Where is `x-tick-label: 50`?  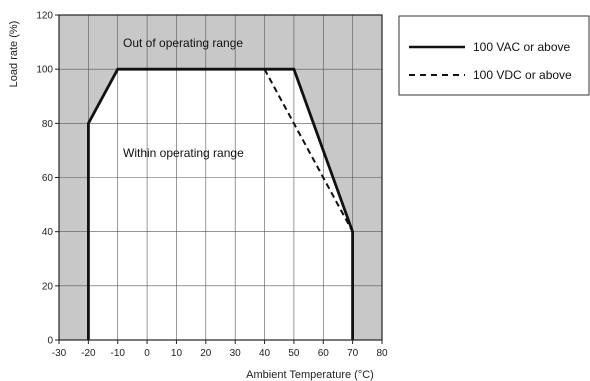 x-tick-label: 50 is located at coordinates (294, 353).